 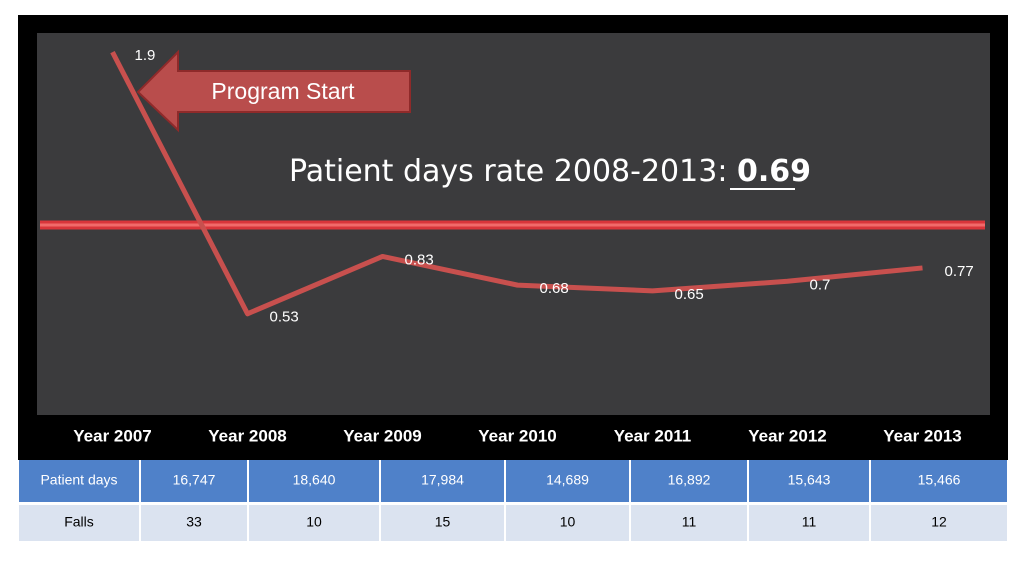 I want to click on data-label: 1.9, so click(x=145, y=55).